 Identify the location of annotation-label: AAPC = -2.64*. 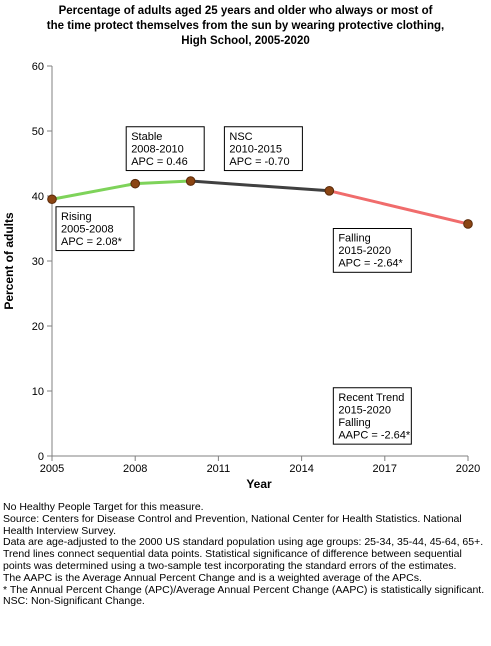
(374, 436).